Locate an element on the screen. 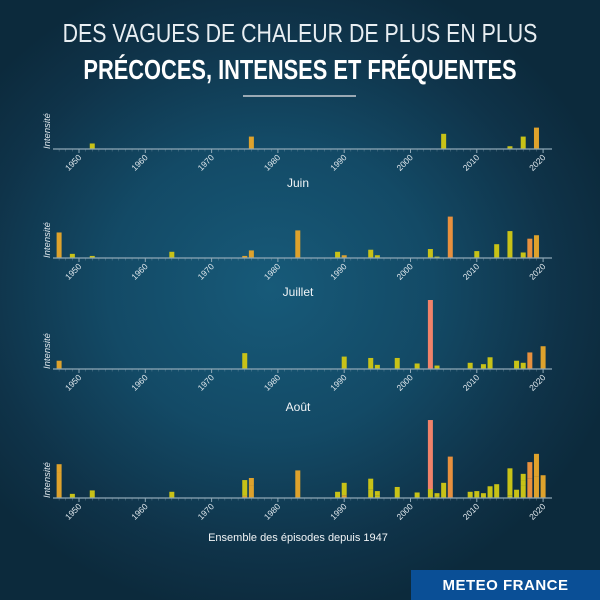 This screenshot has width=600, height=600. bar-2009 is located at coordinates (470, 494).